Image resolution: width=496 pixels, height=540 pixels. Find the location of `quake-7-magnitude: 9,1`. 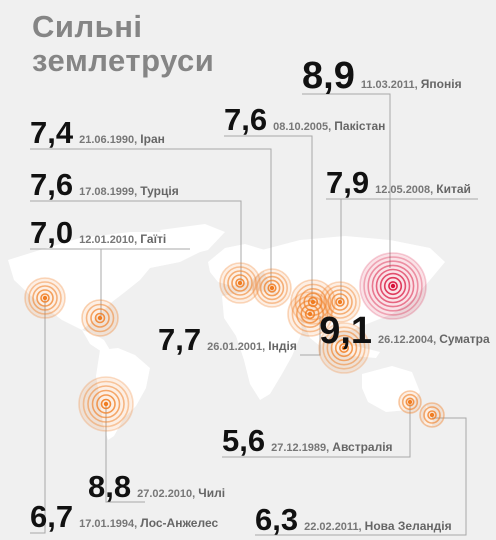

quake-7-magnitude: 9,1 is located at coordinates (345, 331).